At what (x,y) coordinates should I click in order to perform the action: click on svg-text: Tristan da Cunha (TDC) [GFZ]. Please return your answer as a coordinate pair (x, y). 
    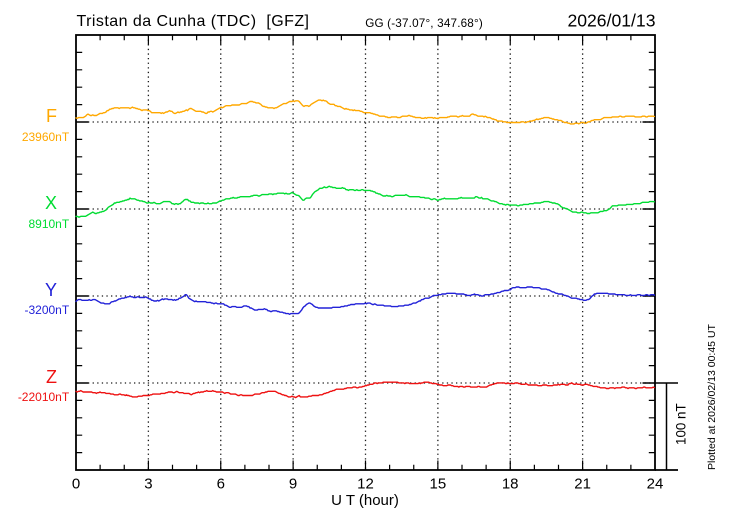
    Looking at the image, I should click on (193, 21).